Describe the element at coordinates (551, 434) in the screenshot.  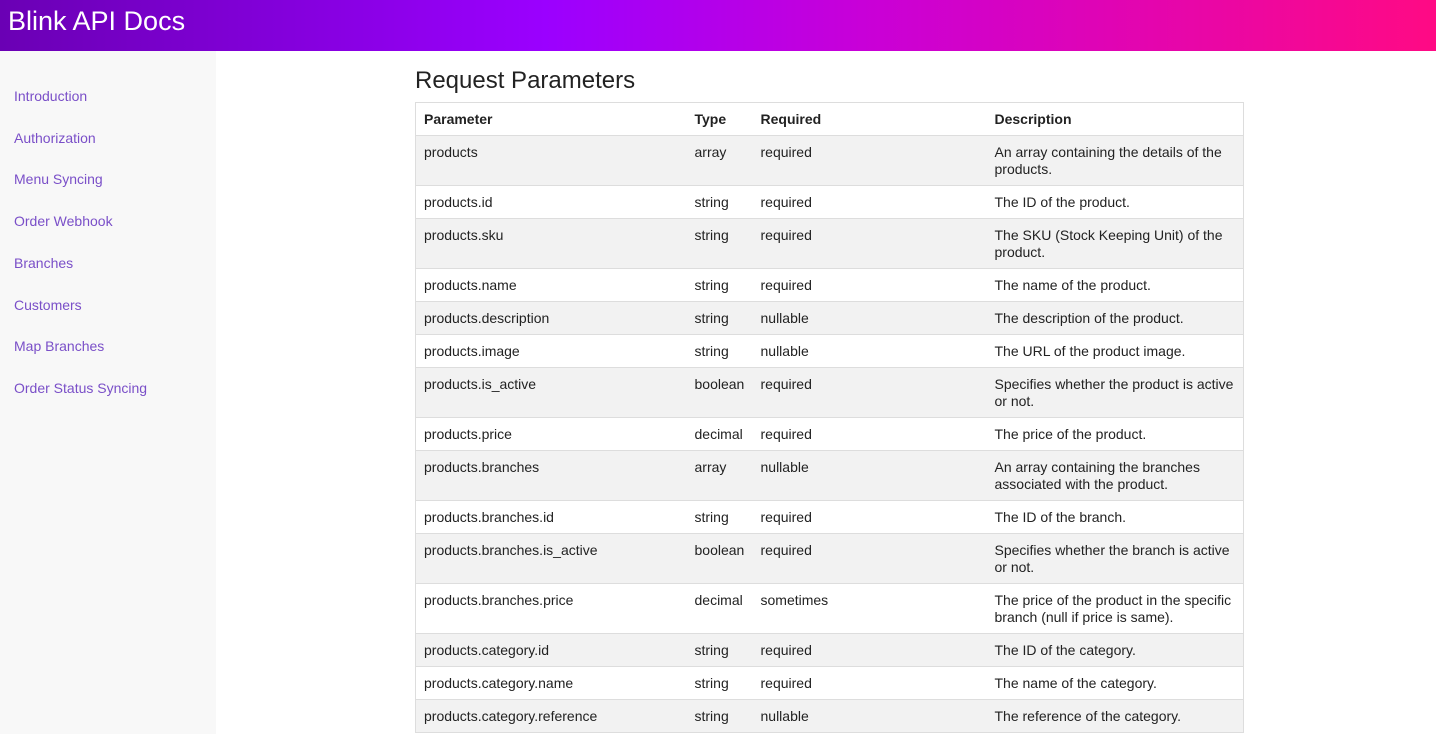
I see `table-cell: products.price` at that location.